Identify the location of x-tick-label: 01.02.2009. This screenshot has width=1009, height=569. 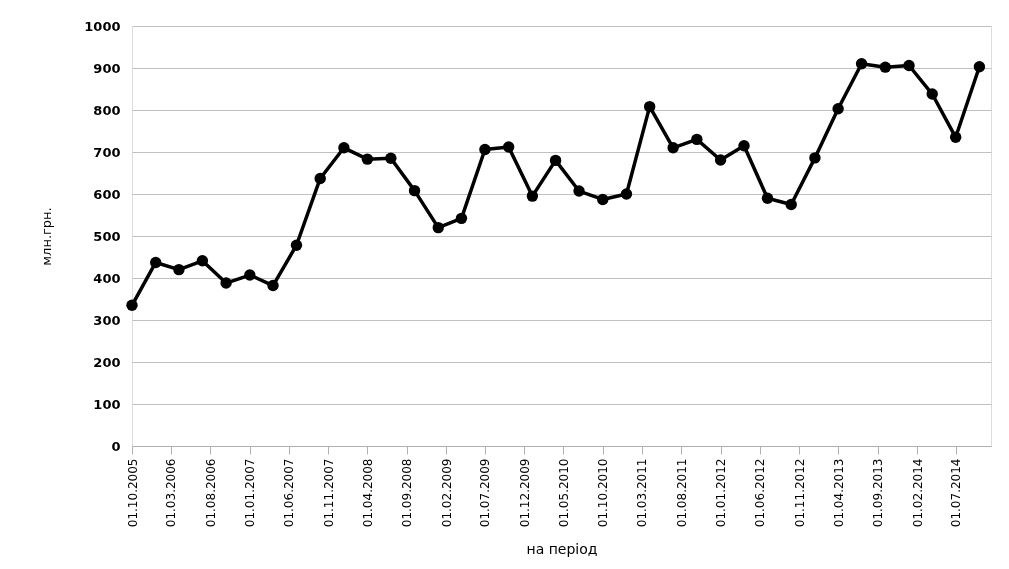
(446, 493).